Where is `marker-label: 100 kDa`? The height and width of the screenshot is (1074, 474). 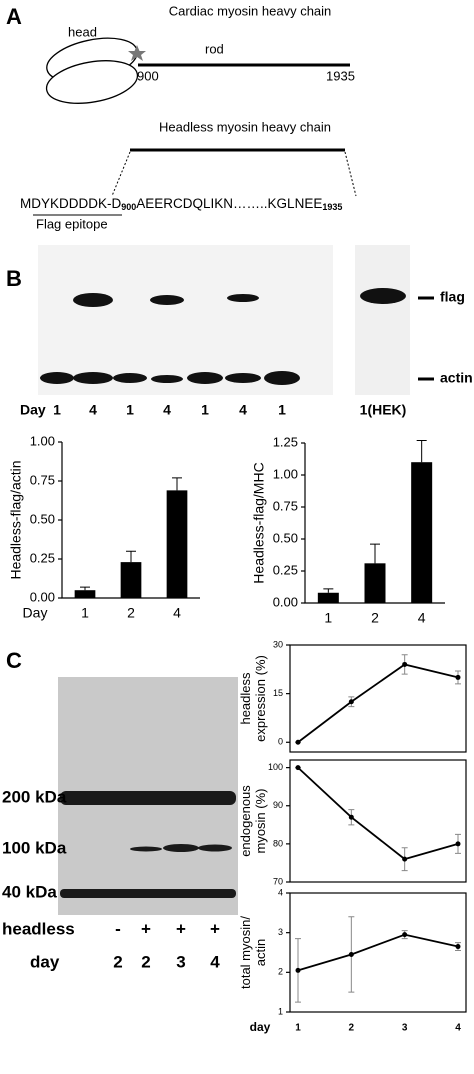
marker-label: 100 kDa is located at coordinates (34, 847).